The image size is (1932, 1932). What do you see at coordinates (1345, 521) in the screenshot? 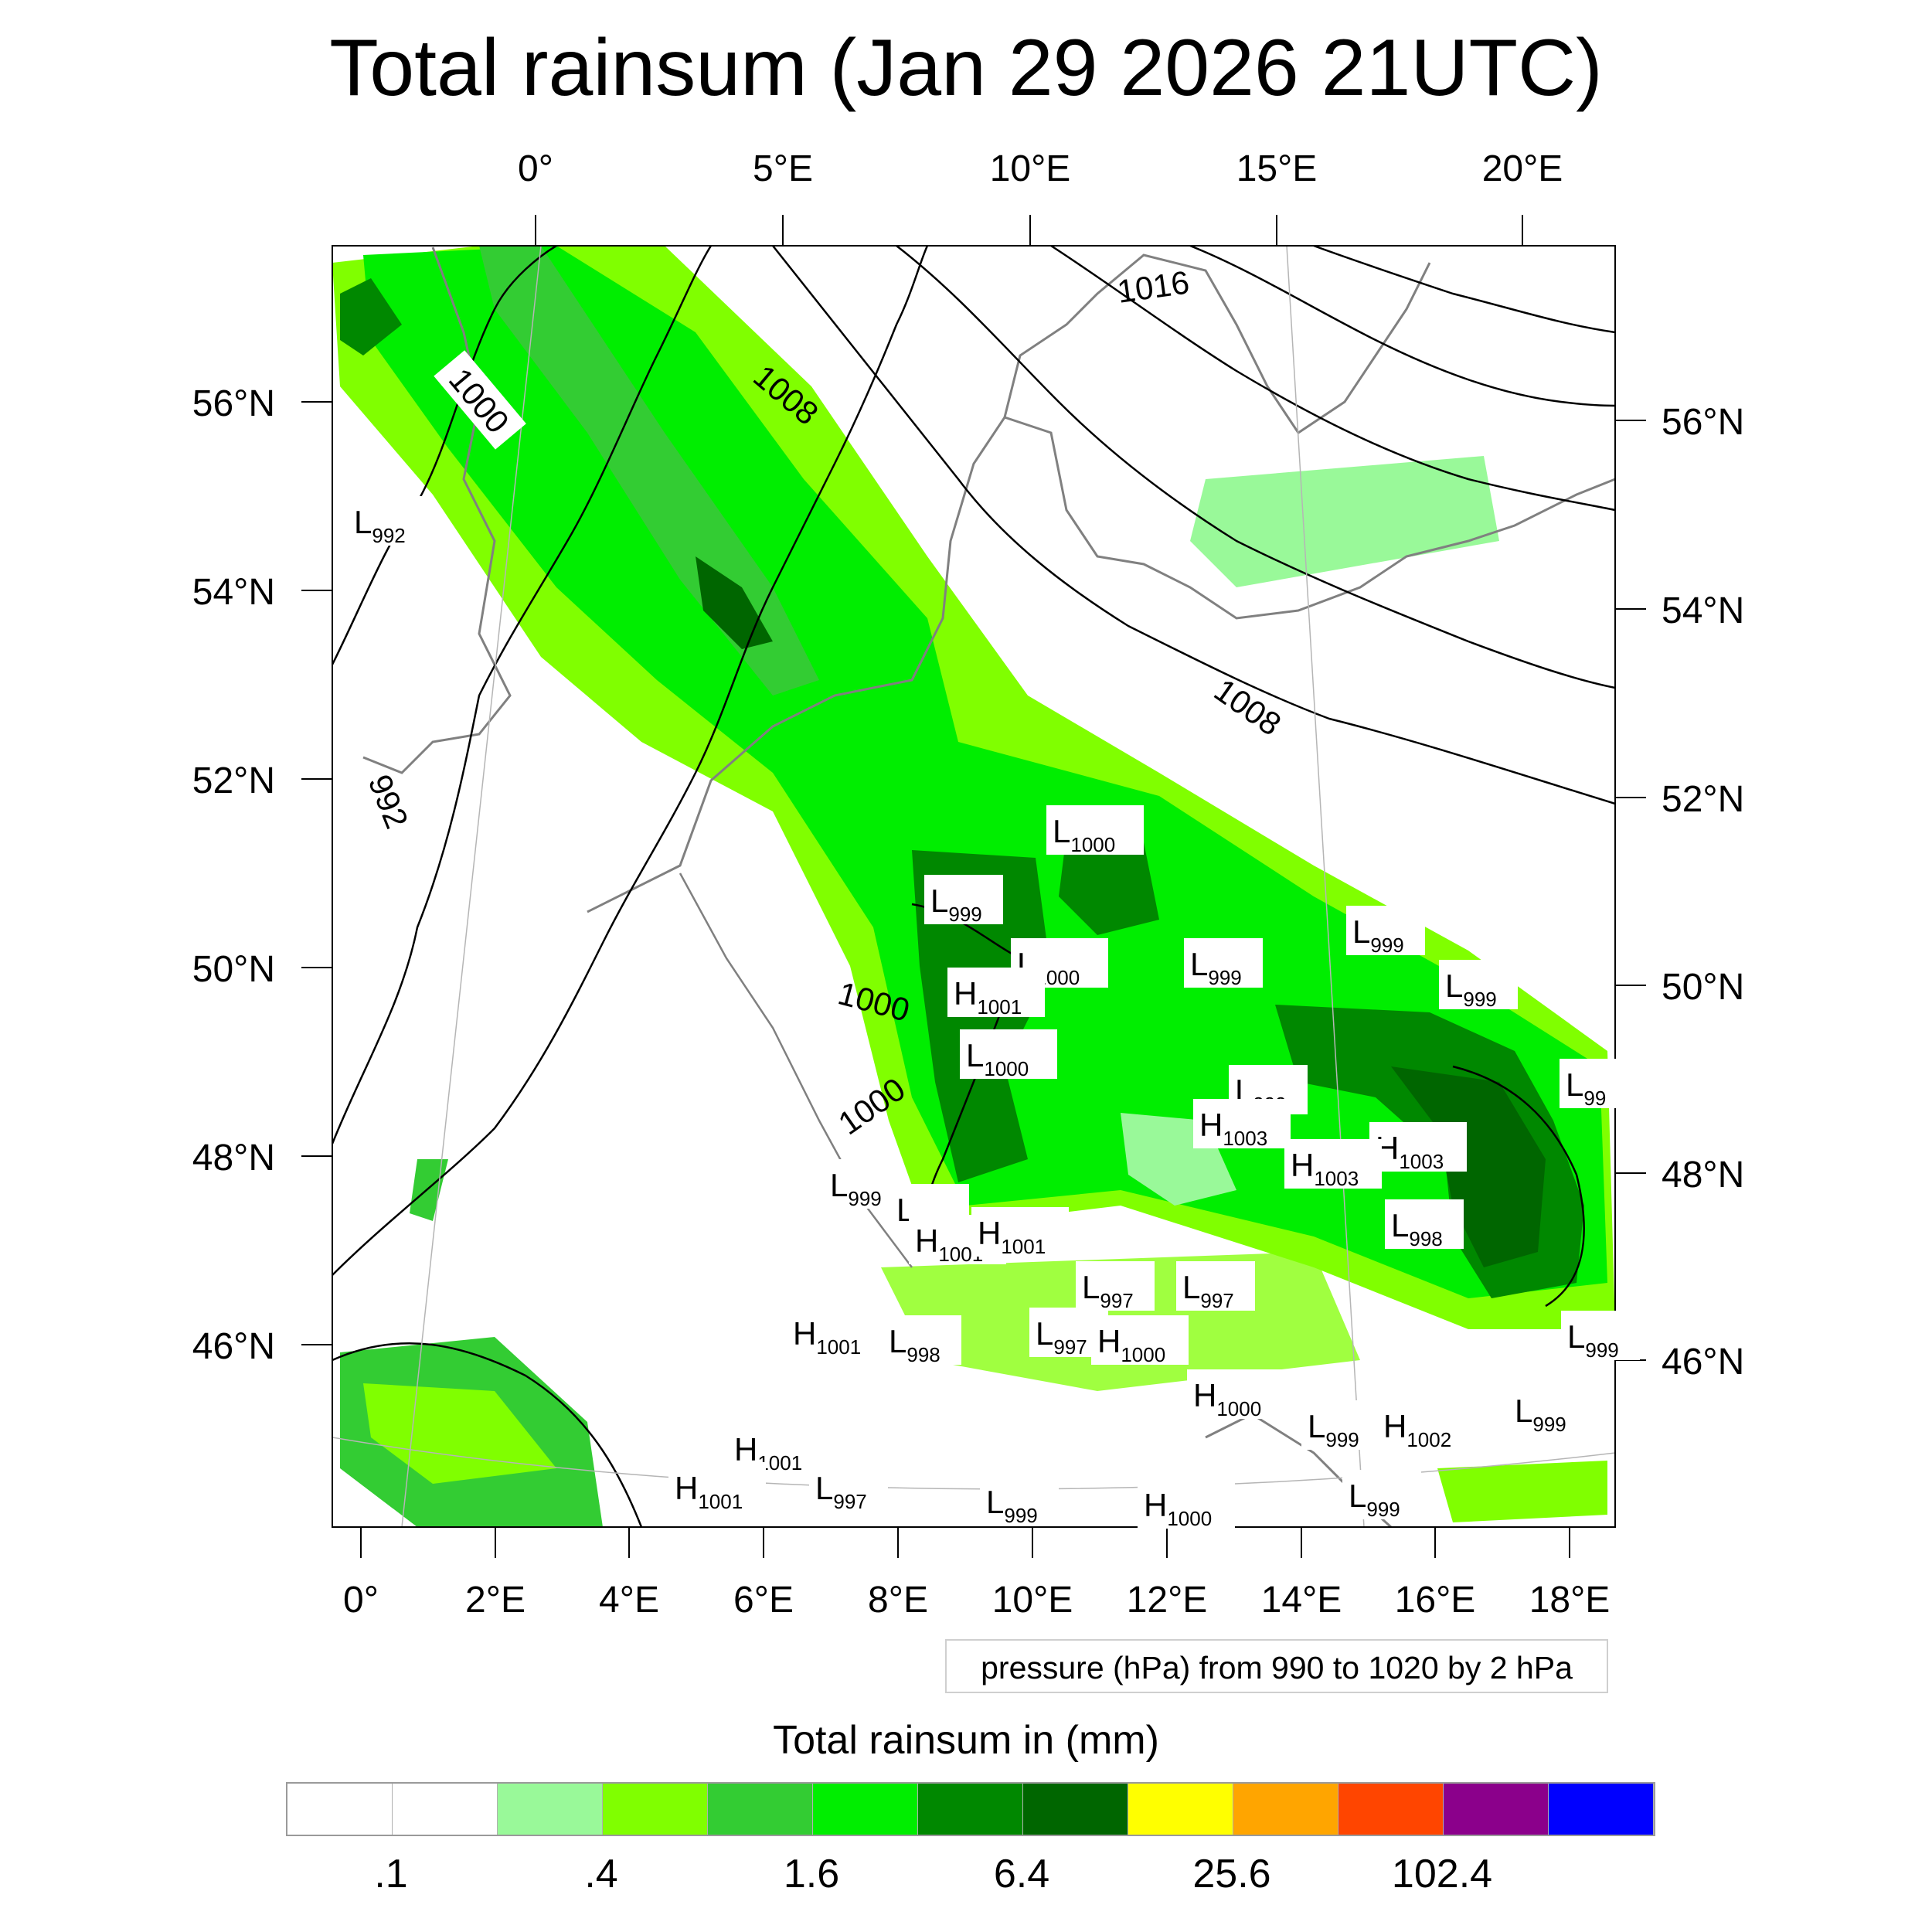
I see `rain-scatter-baltic` at bounding box center [1345, 521].